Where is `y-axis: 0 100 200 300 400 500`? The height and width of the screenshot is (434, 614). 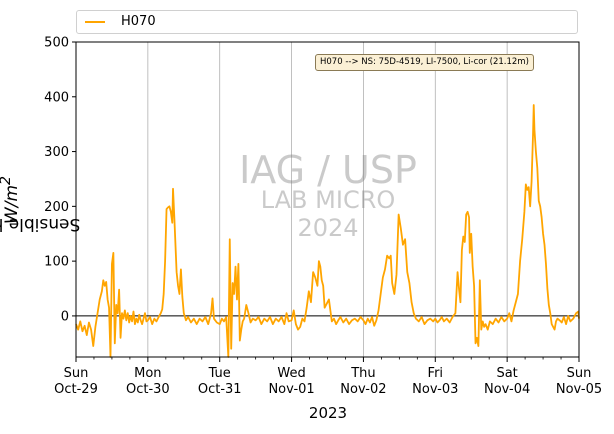 y-axis: 0 100 200 300 400 500 is located at coordinates (60, 180).